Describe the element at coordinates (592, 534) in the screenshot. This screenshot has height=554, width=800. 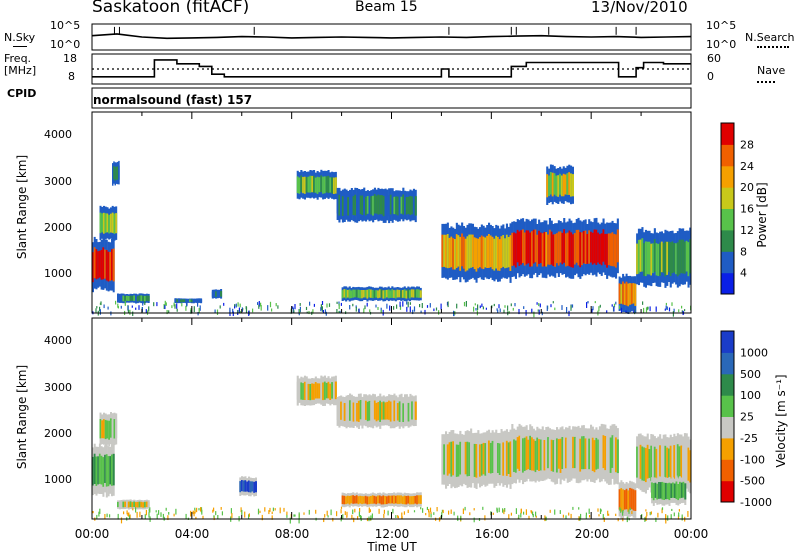
I see `xtick-20: 20:00` at that location.